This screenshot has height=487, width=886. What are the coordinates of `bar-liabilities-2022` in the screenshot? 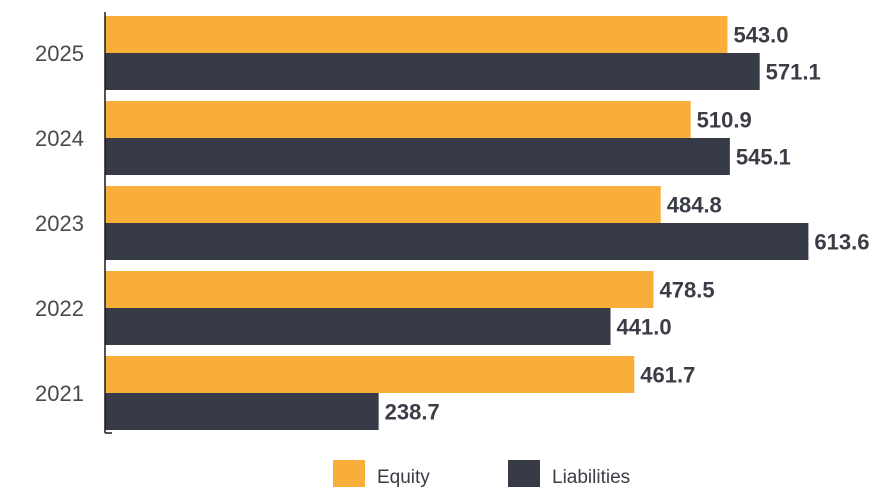 It's located at (358, 326).